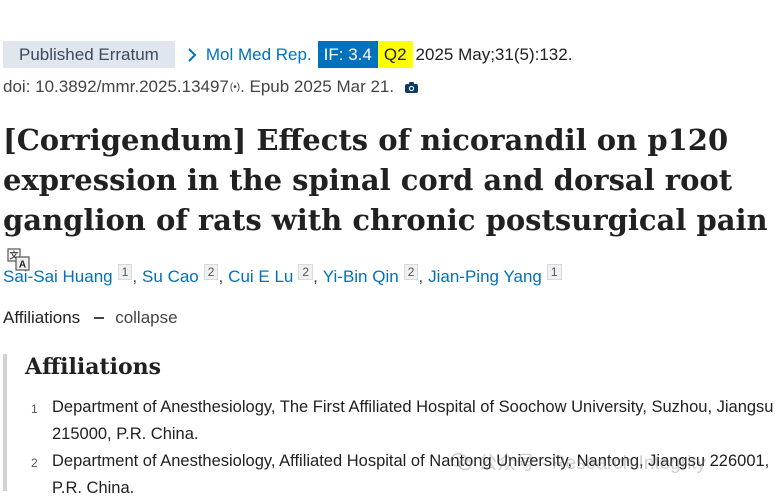 This screenshot has height=502, width=784. Describe the element at coordinates (485, 276) in the screenshot. I see `author-link: Jian-Ping Yang` at that location.